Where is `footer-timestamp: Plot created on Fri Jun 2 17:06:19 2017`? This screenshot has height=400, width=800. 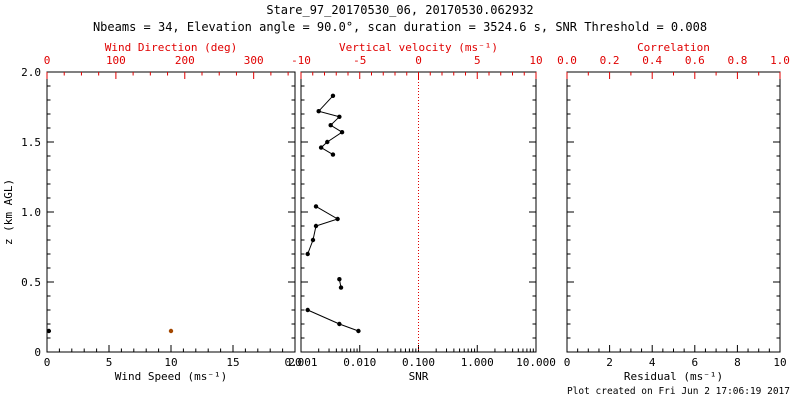
footer-timestamp: Plot created on Fri Jun 2 17:06:19 2017 is located at coordinates (678, 391).